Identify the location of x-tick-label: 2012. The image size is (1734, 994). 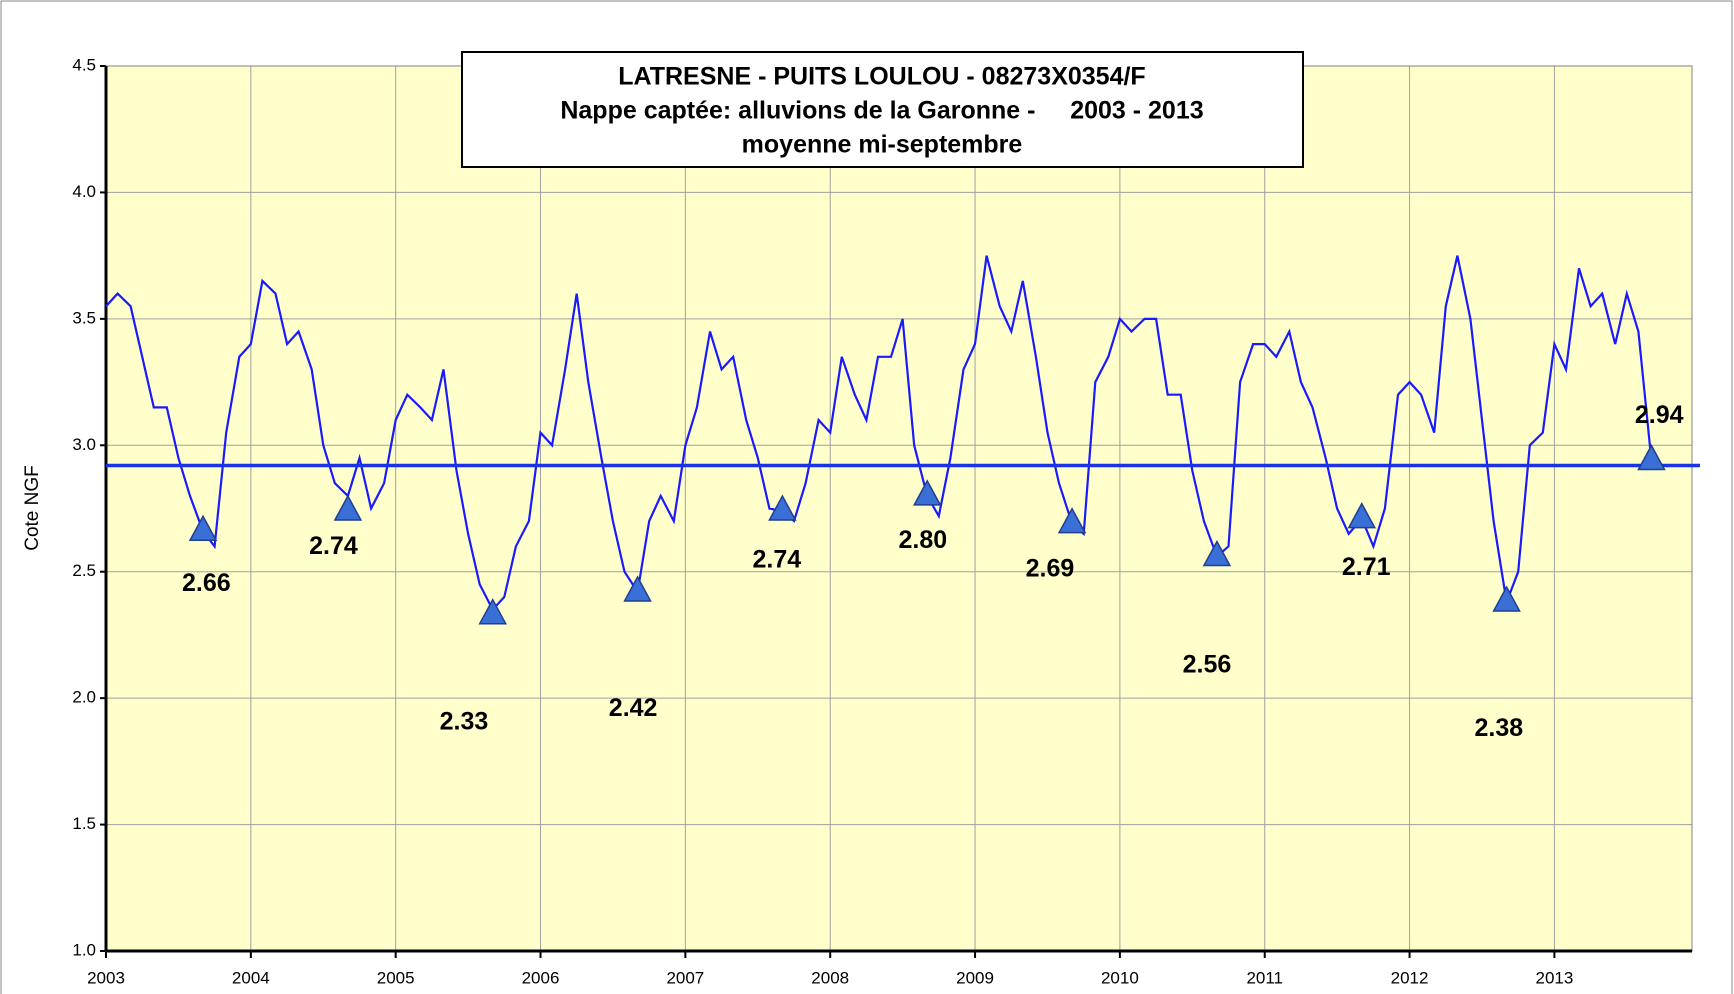
(1410, 977).